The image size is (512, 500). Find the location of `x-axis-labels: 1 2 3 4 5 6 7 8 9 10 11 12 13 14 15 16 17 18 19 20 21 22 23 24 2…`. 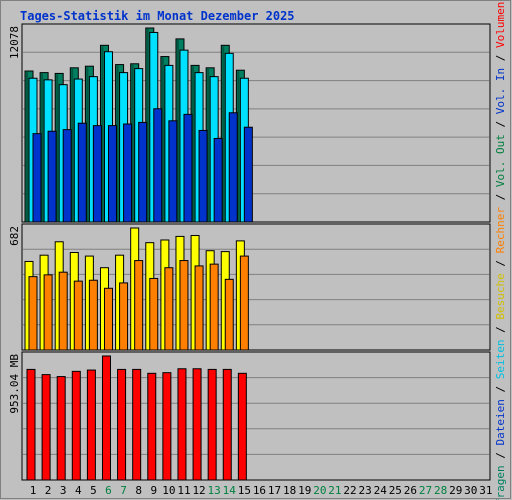

x-axis-labels: 1 2 3 4 5 6 7 8 9 10 11 12 13 14 15 16 17 18 19 20 21 22 23 24 2… is located at coordinates (261, 490).